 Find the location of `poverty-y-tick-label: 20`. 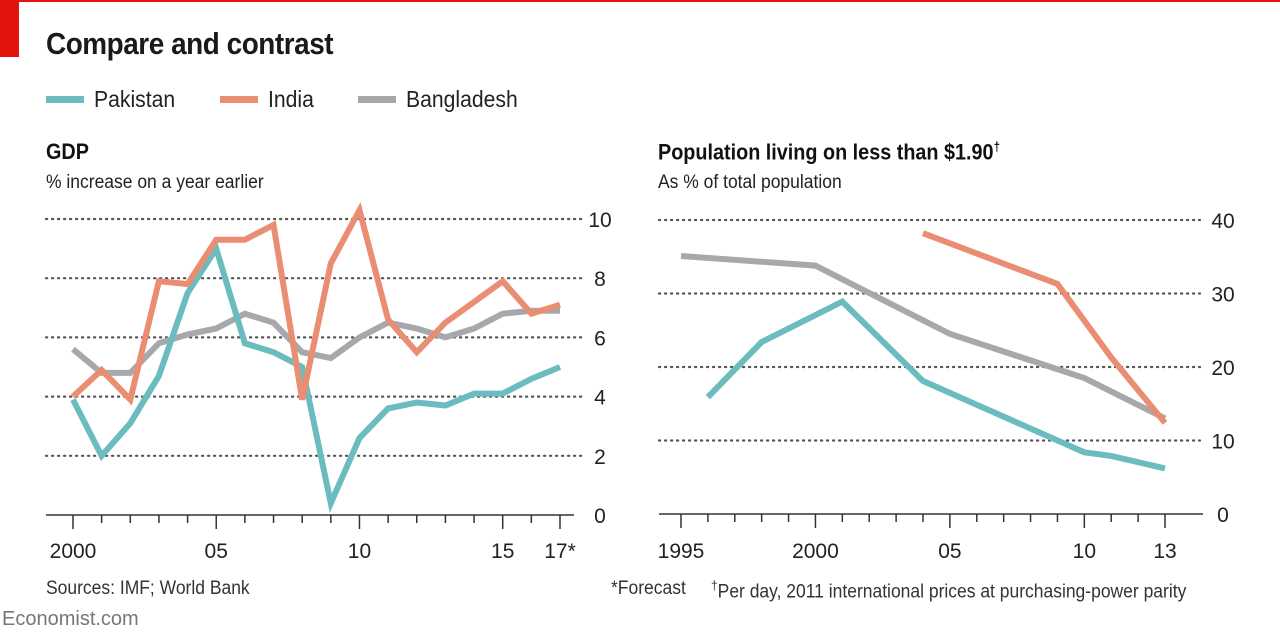

poverty-y-tick-label: 20 is located at coordinates (1222, 368).